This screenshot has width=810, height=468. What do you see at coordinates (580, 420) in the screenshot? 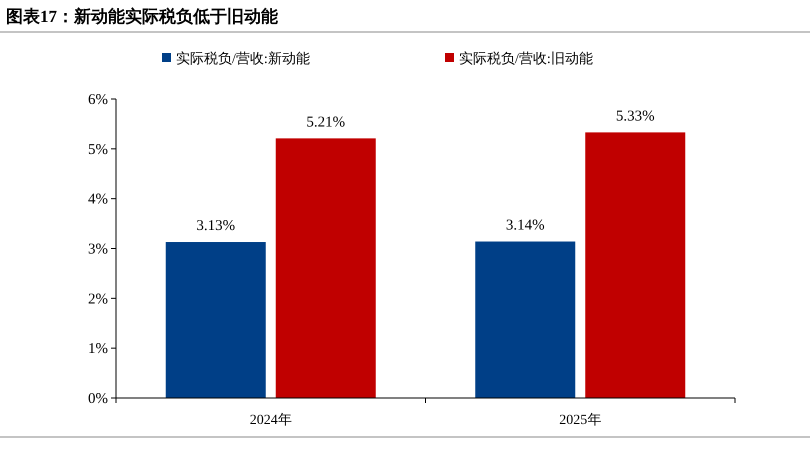
I see `x-tick-label: 2025年` at bounding box center [580, 420].